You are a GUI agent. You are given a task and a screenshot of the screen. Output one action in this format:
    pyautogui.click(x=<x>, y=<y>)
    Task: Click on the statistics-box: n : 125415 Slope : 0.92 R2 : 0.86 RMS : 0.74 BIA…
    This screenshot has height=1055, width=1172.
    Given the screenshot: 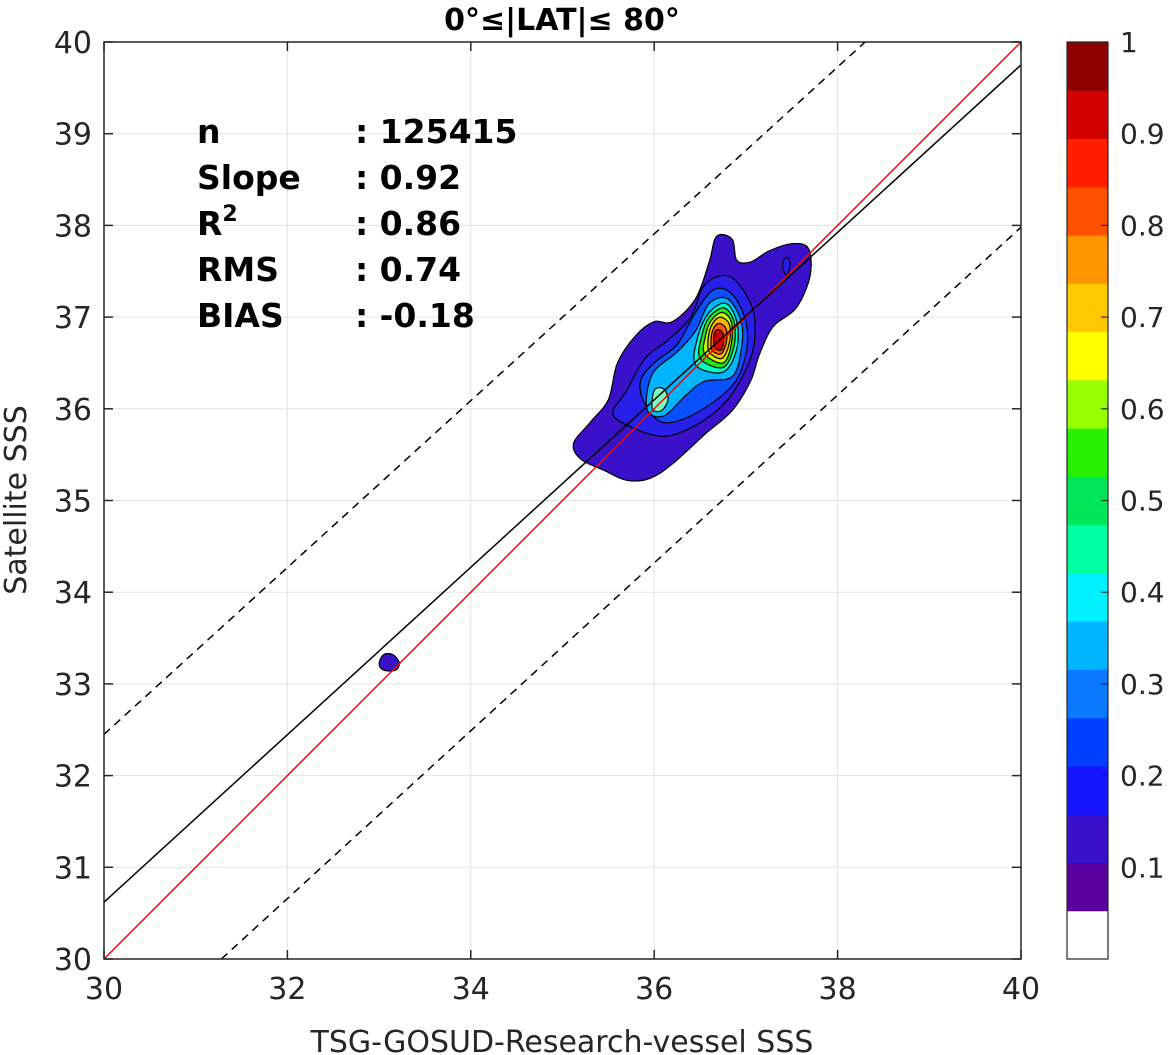 What is the action you would take?
    pyautogui.click(x=357, y=223)
    